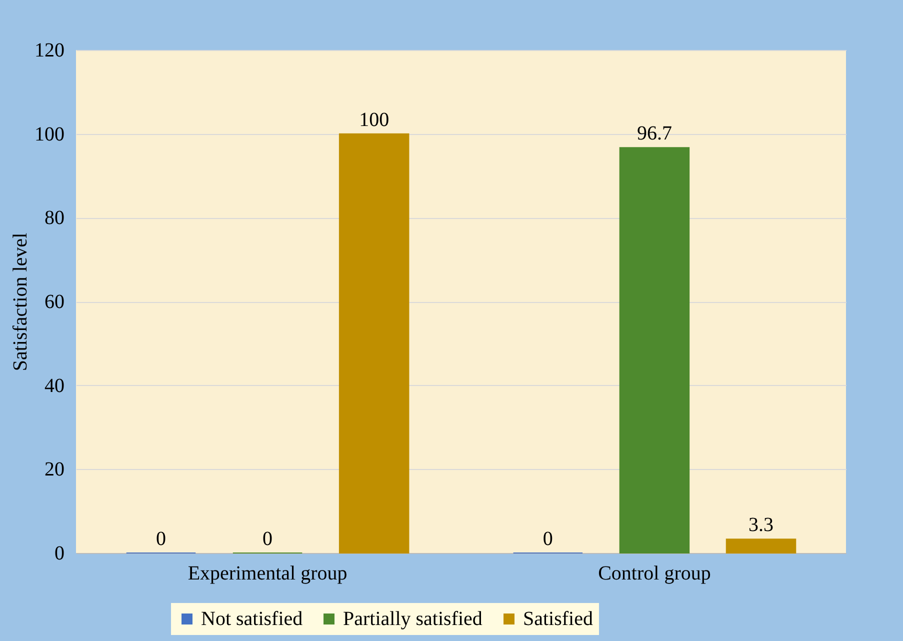  What do you see at coordinates (412, 619) in the screenshot?
I see `legend-label: Partially satisfied` at bounding box center [412, 619].